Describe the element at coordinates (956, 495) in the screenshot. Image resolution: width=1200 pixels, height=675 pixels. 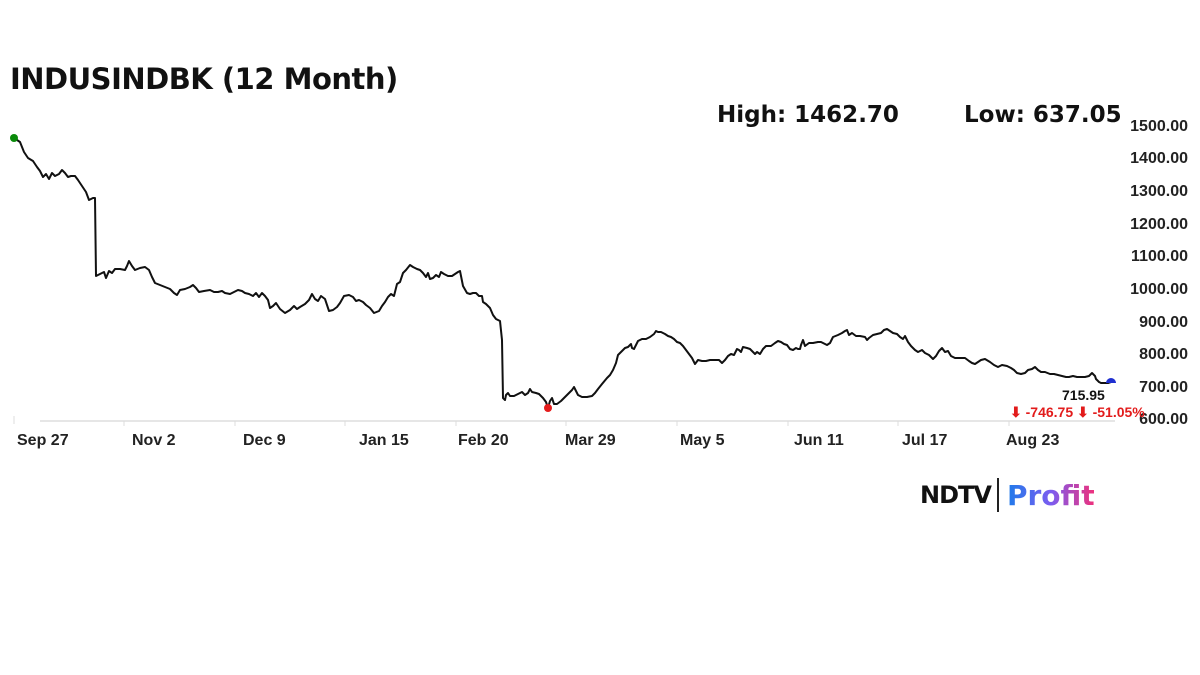
I see `logo-brand: NDTV` at that location.